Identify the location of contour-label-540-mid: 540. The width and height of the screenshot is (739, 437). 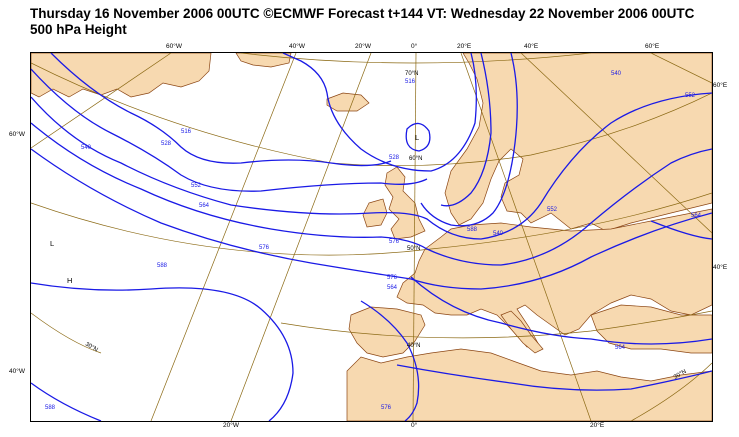
(498, 234).